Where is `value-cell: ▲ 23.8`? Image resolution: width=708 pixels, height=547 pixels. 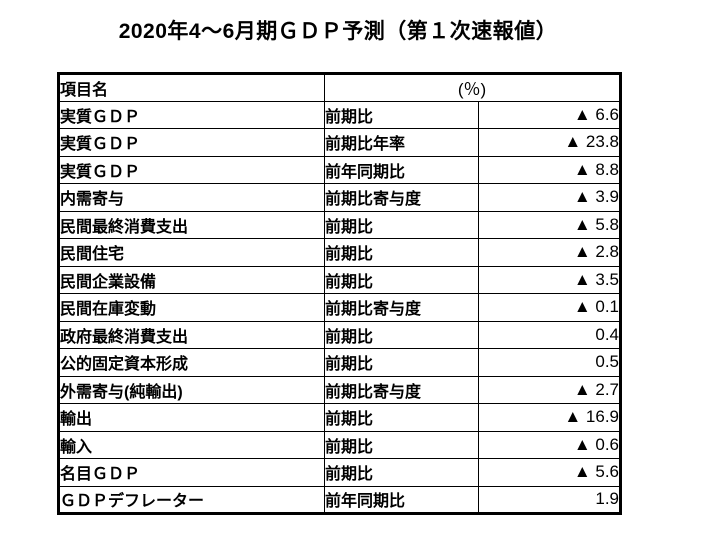 value-cell: ▲ 23.8 is located at coordinates (549, 142).